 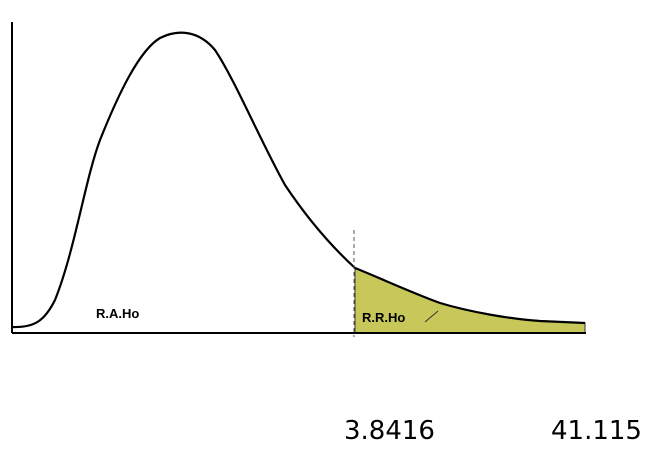 What do you see at coordinates (431, 316) in the screenshot?
I see `rejection-label-pointer` at bounding box center [431, 316].